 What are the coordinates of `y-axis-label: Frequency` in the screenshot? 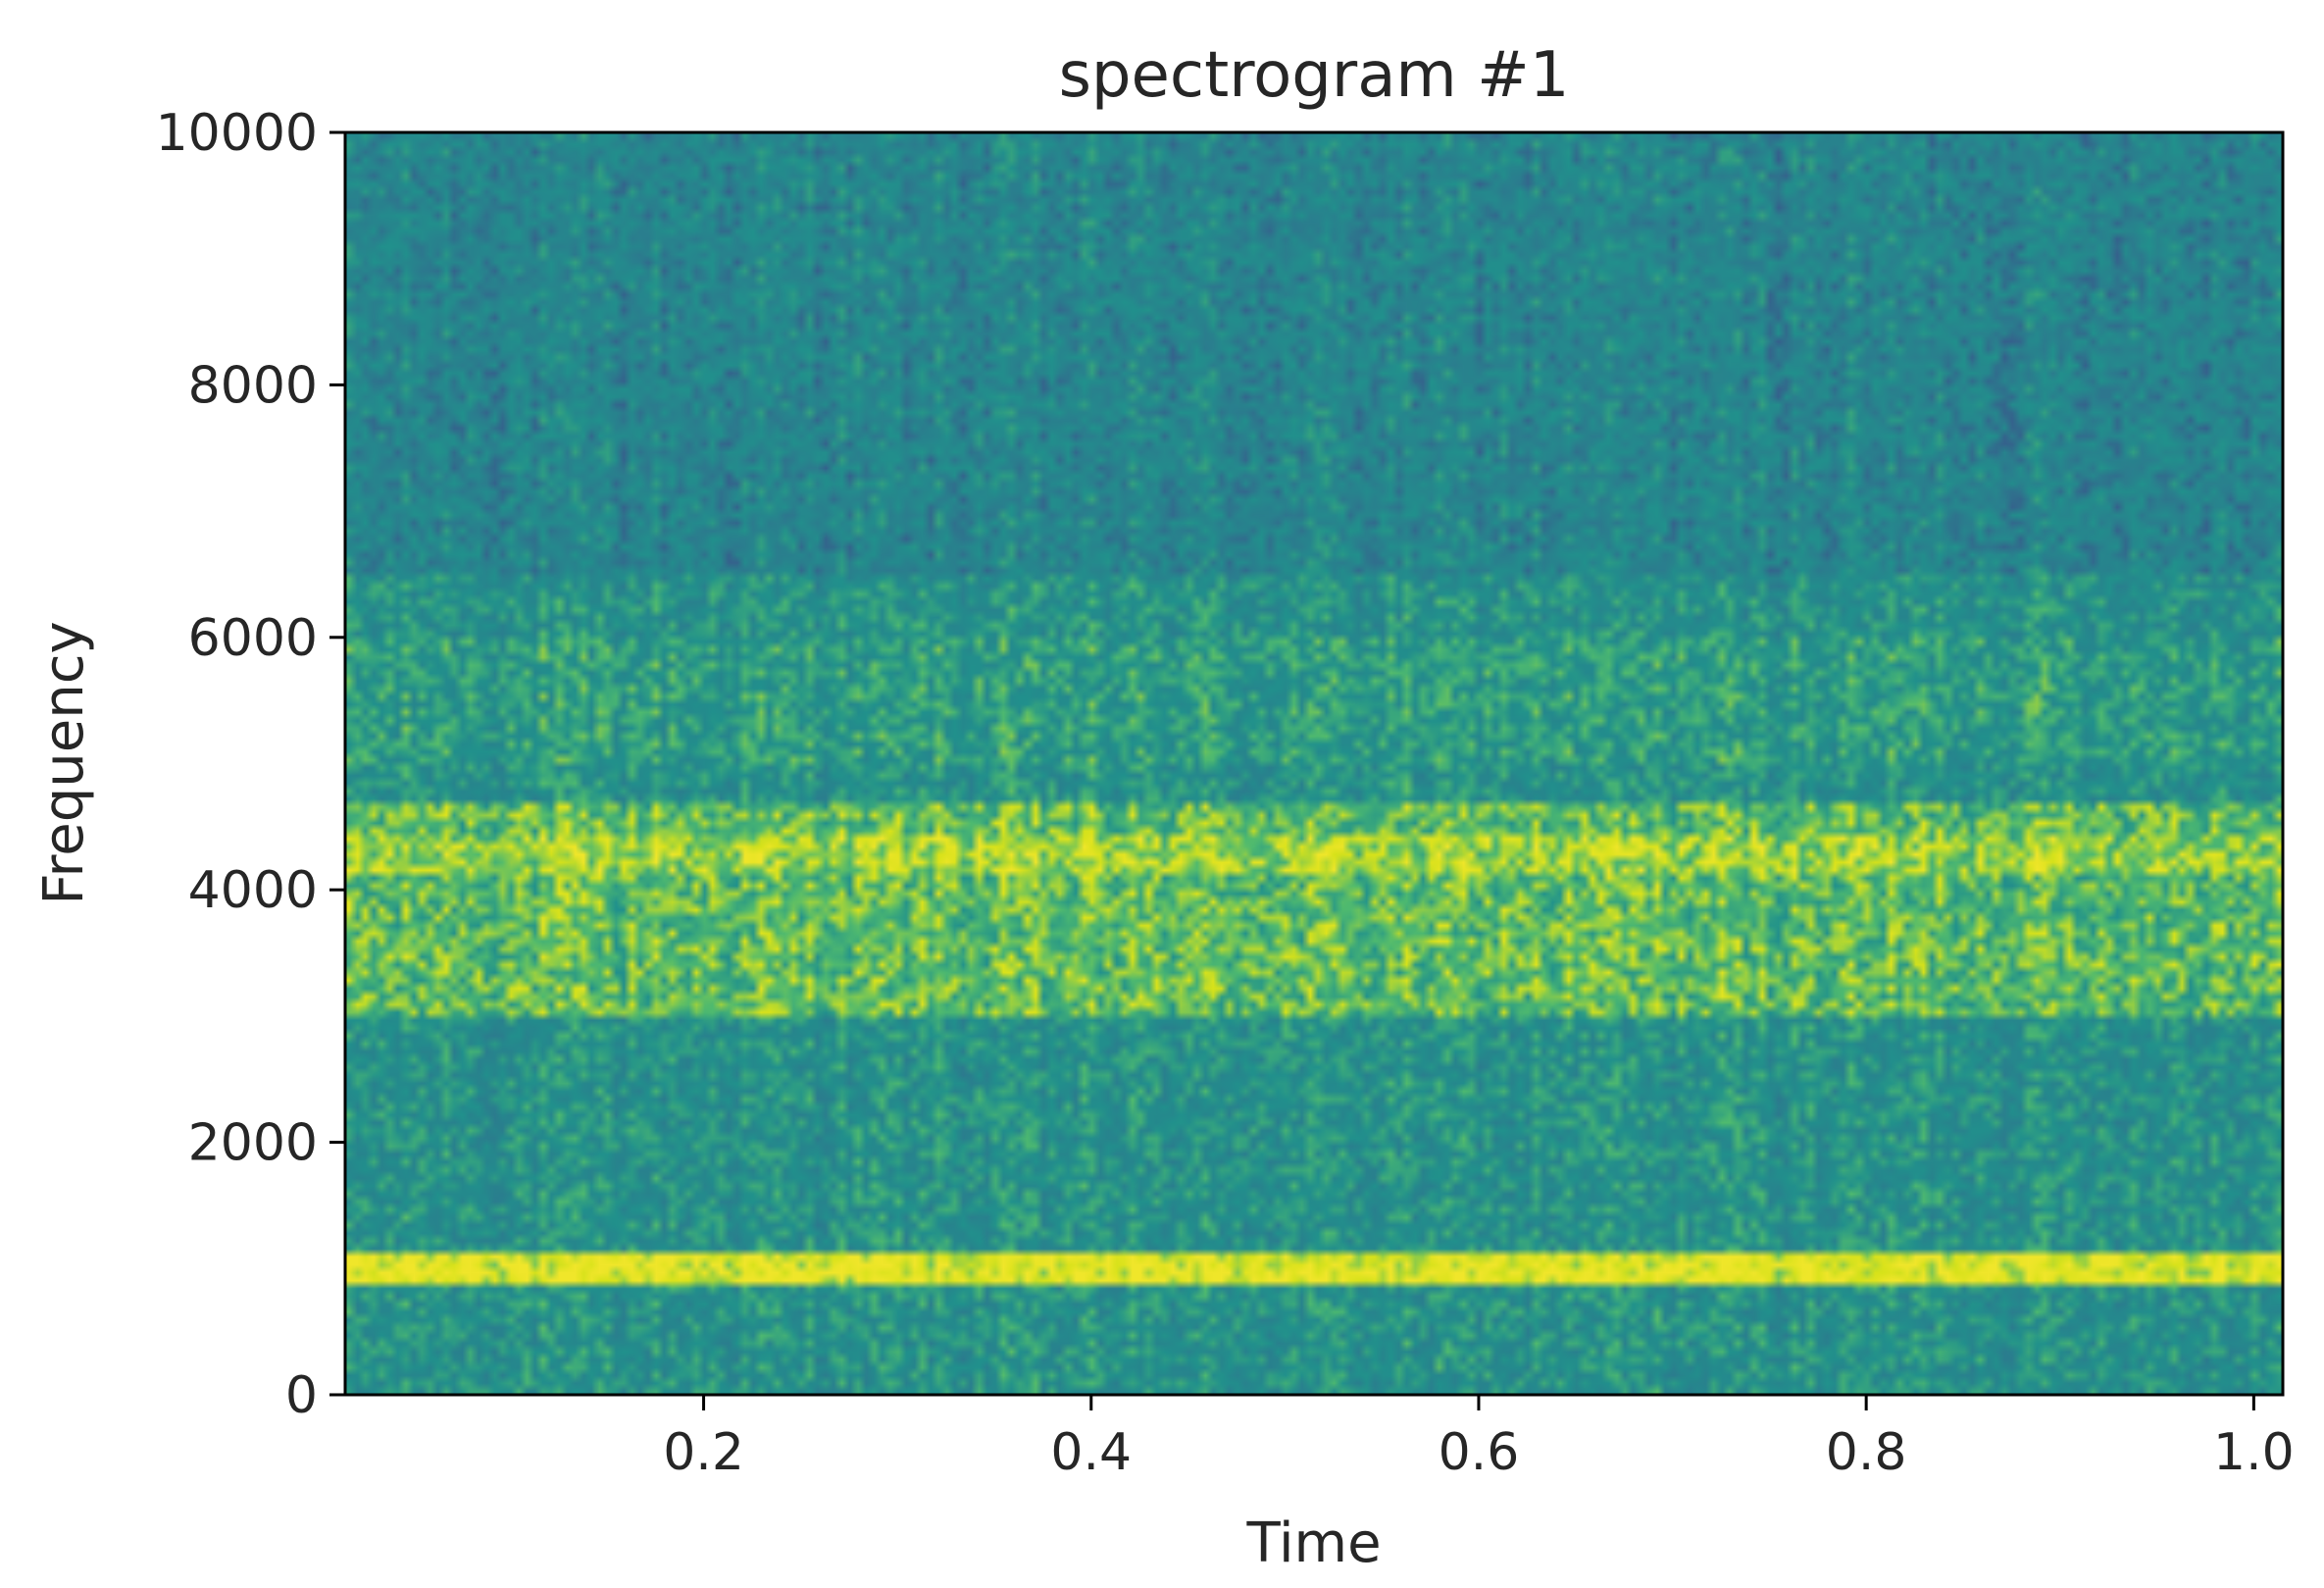 It's located at (64, 762).